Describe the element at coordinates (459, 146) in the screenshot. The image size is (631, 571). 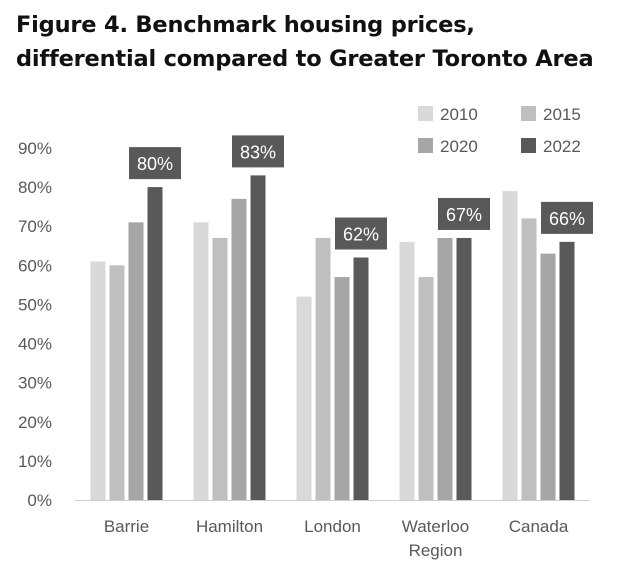
I see `legend-label: 2020` at that location.